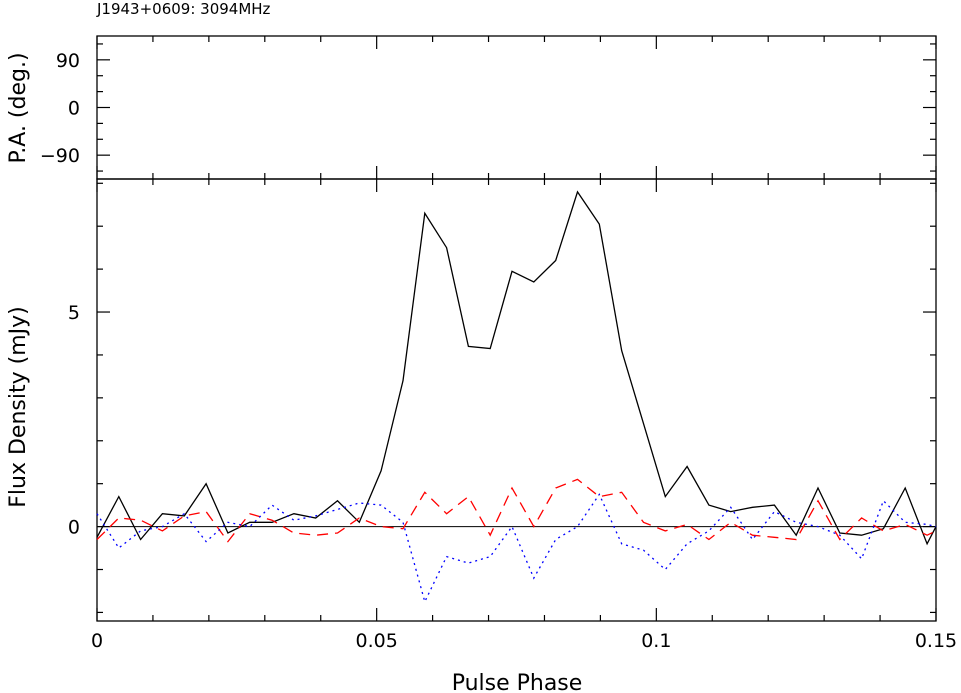 Image resolution: width=961 pixels, height=693 pixels. Describe the element at coordinates (74, 528) in the screenshot. I see `y-tick-label: 0` at that location.